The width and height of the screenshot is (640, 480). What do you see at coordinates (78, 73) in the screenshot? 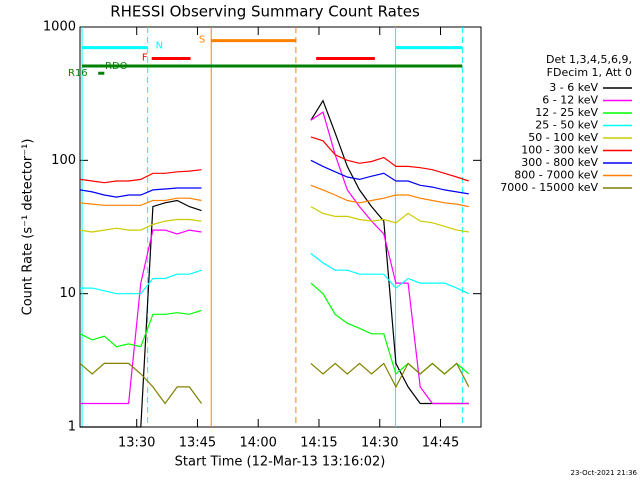
I see `flag-label: R16` at bounding box center [78, 73].